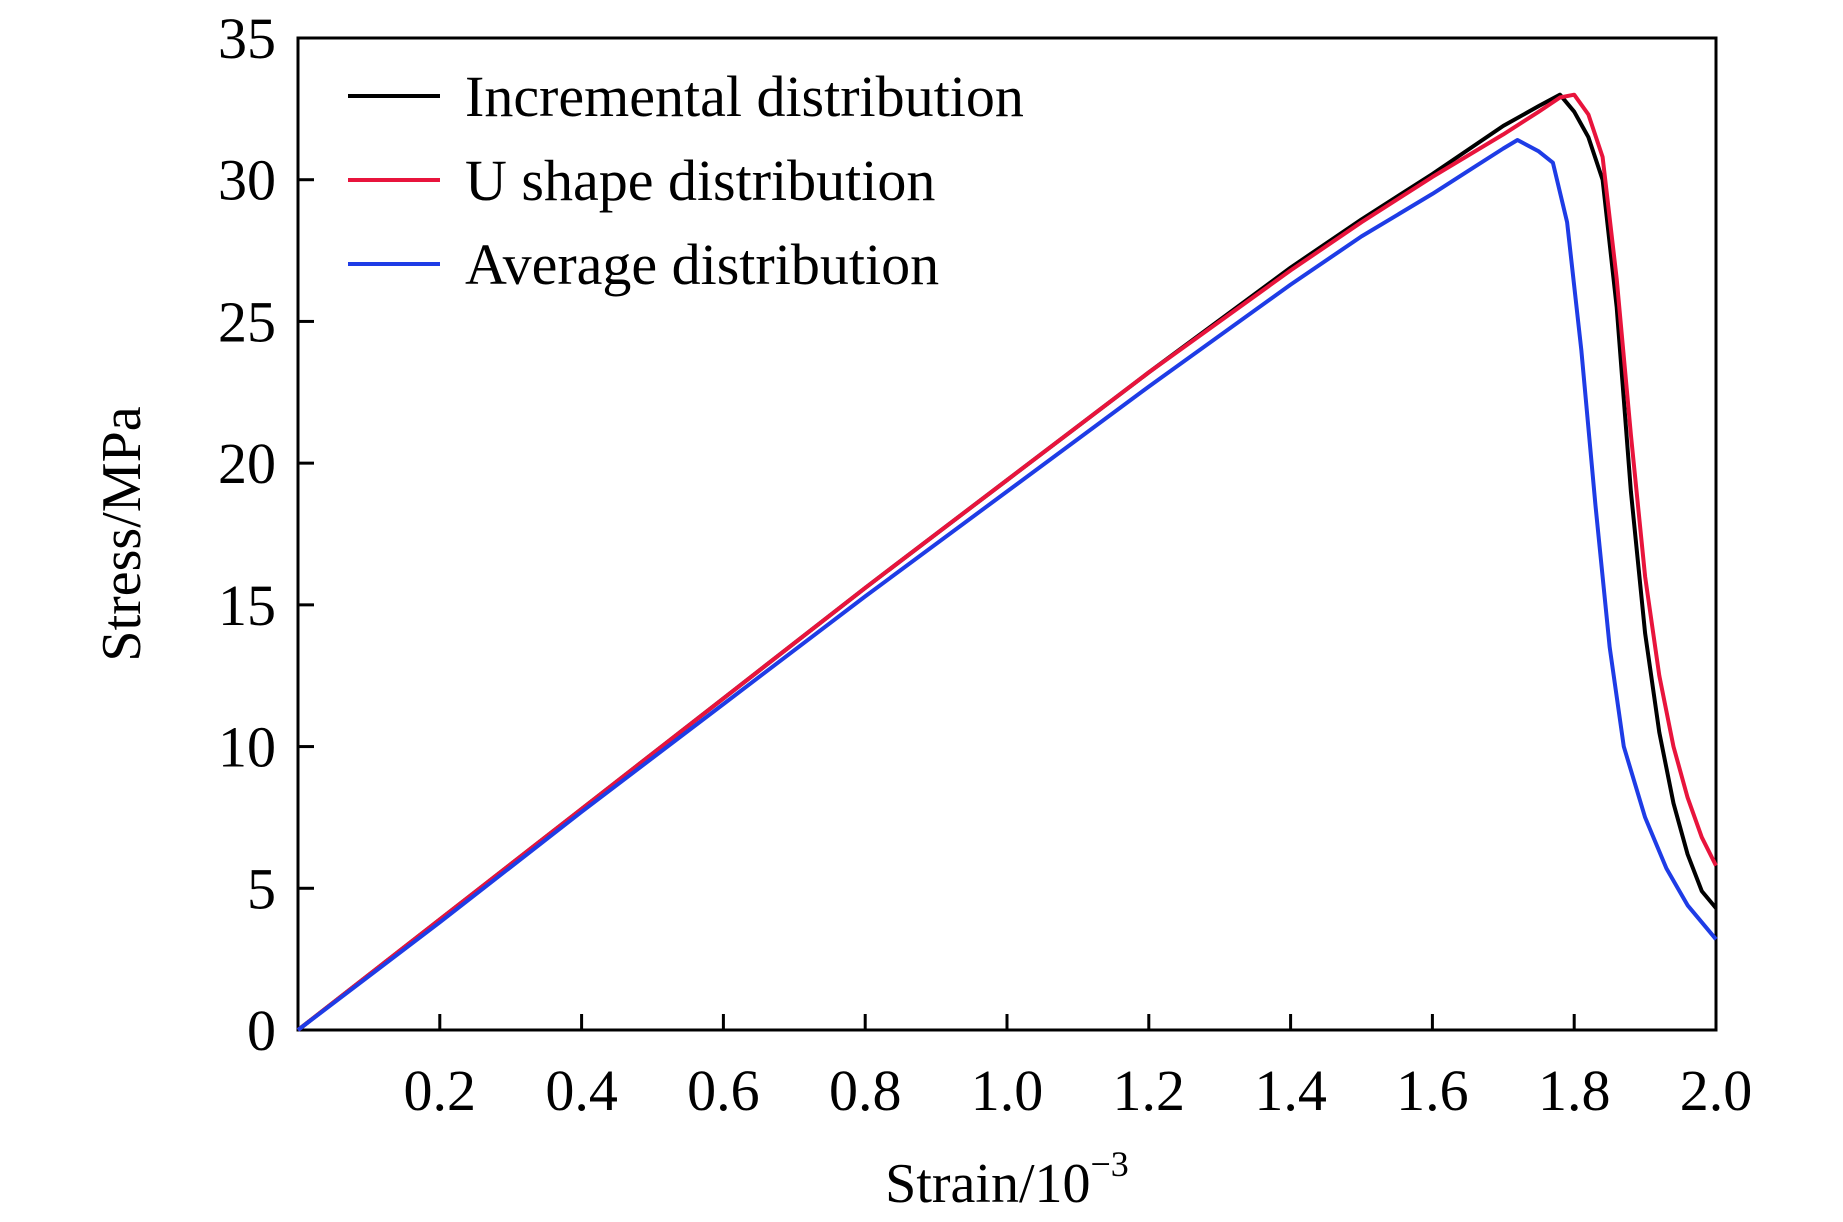  What do you see at coordinates (247, 463) in the screenshot?
I see `y-tick-label: 20` at bounding box center [247, 463].